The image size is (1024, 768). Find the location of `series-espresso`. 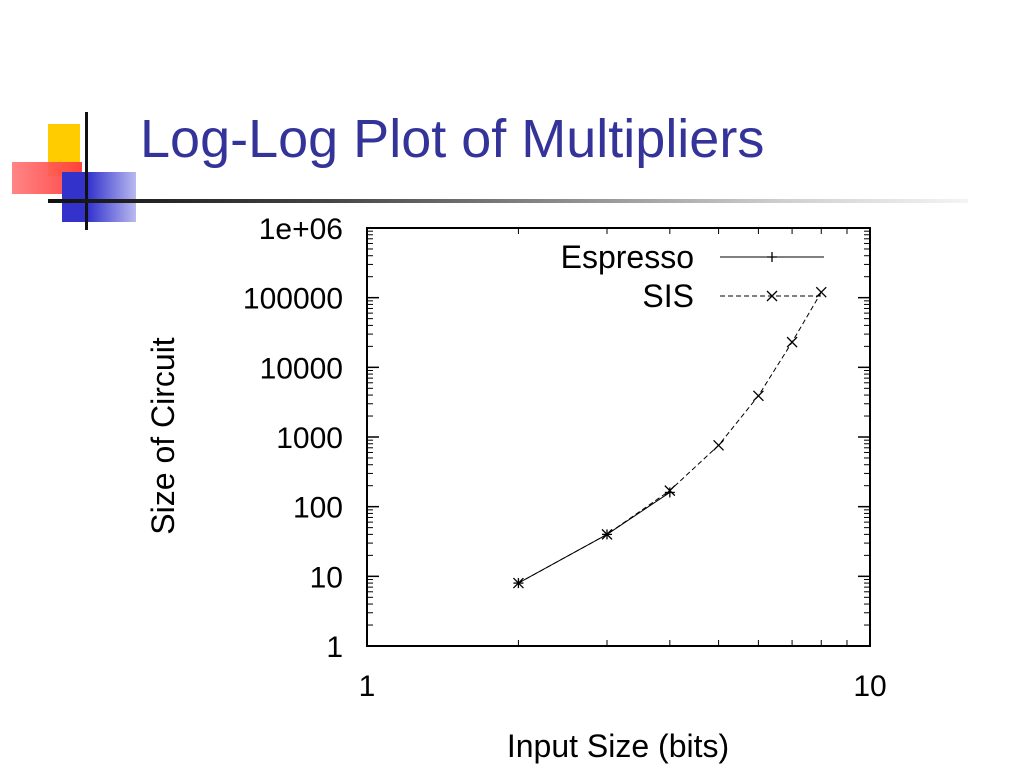

series-espresso is located at coordinates (594, 538).